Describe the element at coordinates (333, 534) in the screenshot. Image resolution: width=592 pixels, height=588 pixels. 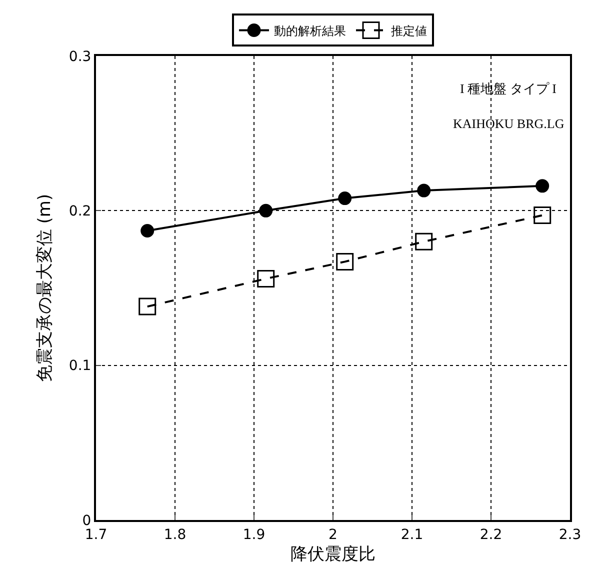
I see `x-tick-label: 2` at that location.